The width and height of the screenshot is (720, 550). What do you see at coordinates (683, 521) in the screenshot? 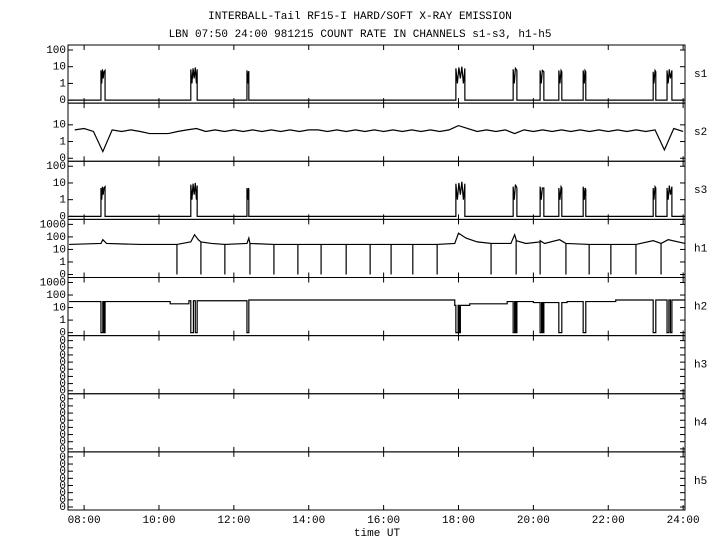
I see `x-tick-label: 24:00` at bounding box center [683, 521].